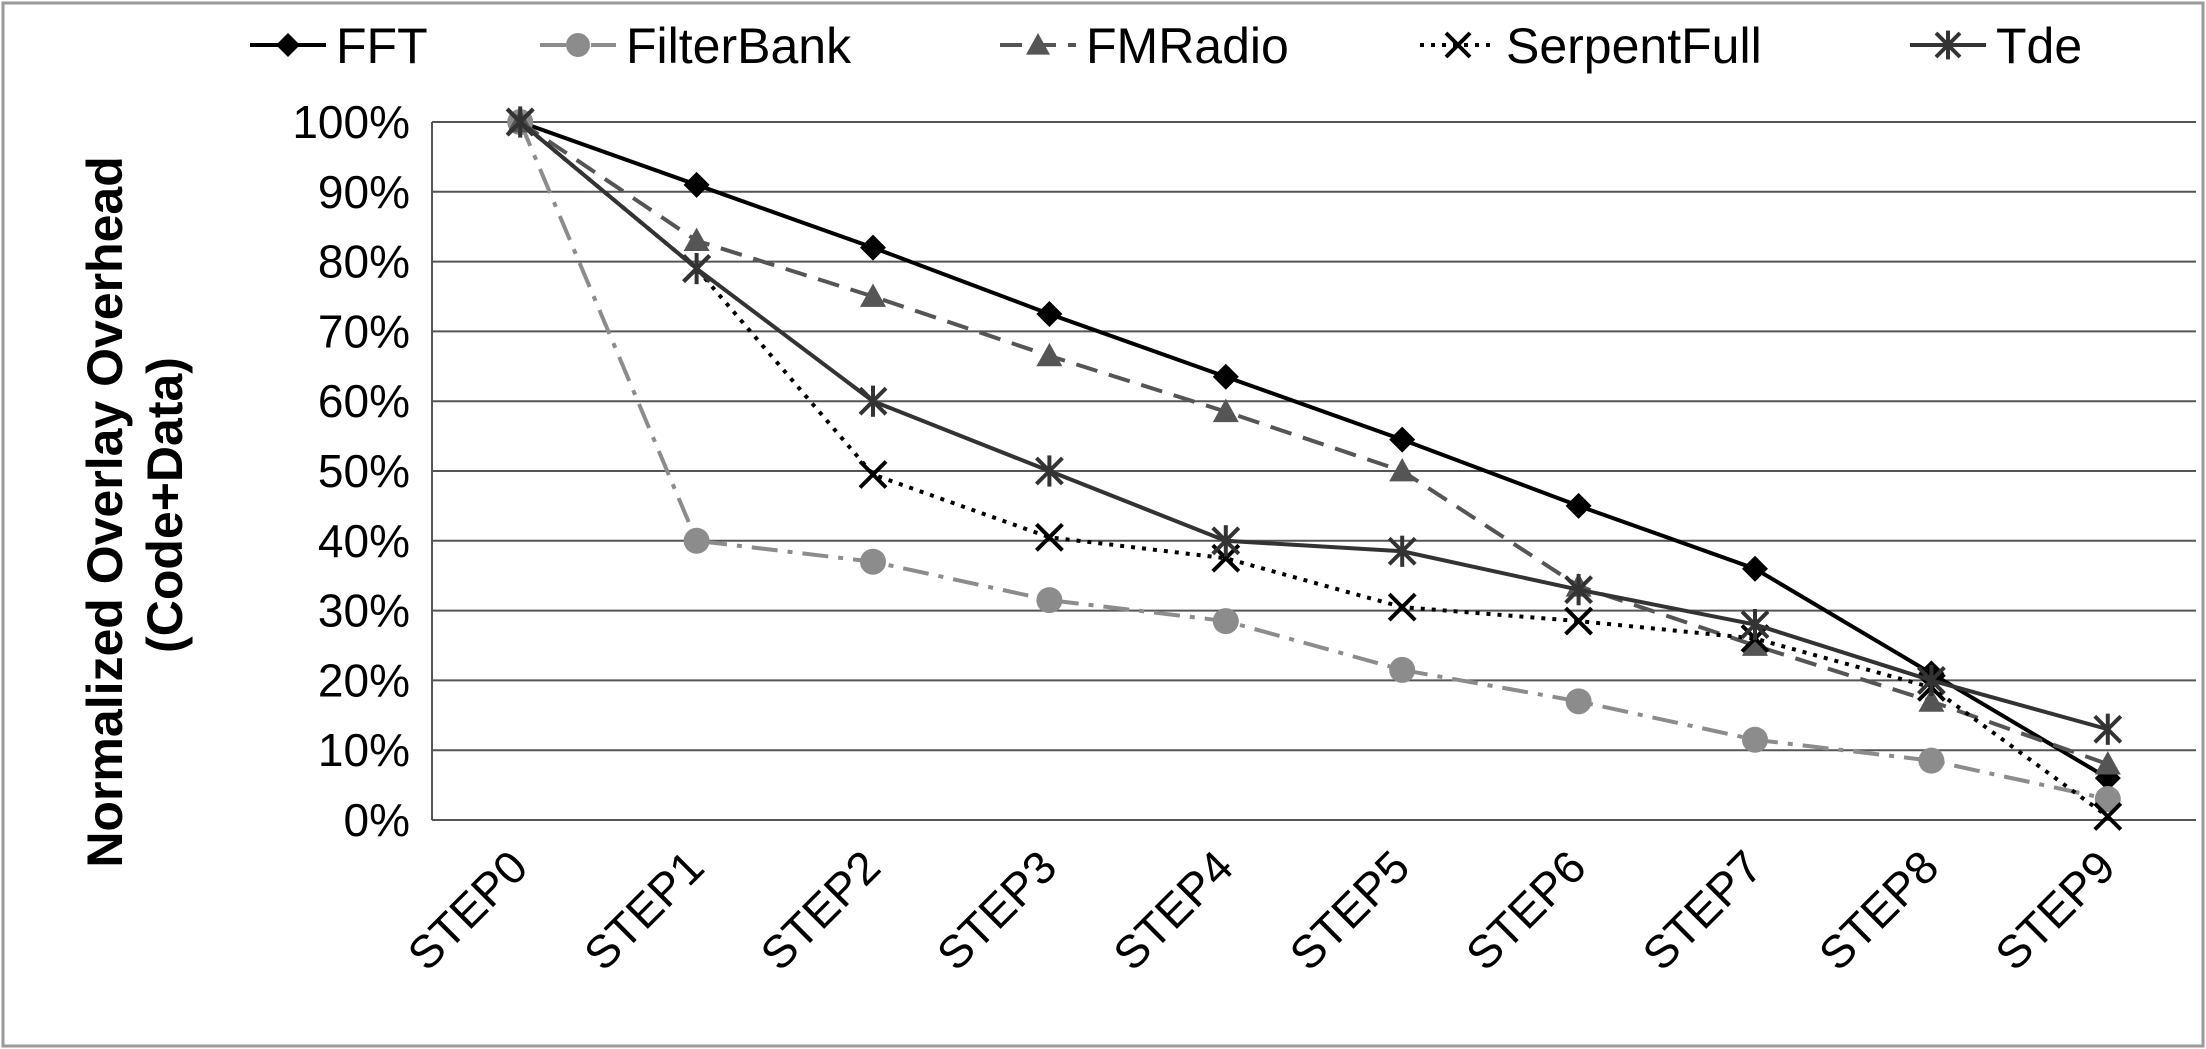  What do you see at coordinates (364, 680) in the screenshot?
I see `y-tick-label: 20%` at bounding box center [364, 680].